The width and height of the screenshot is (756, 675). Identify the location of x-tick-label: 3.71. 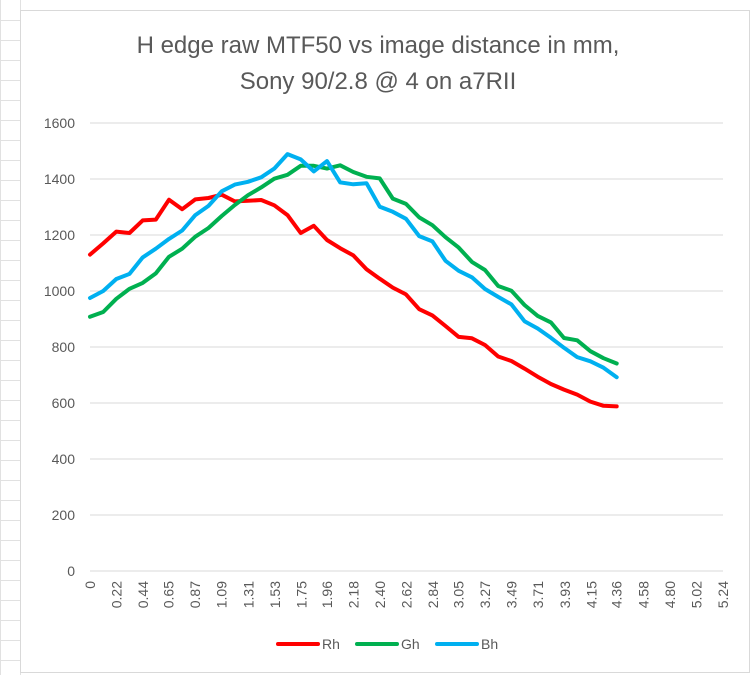
(538, 594).